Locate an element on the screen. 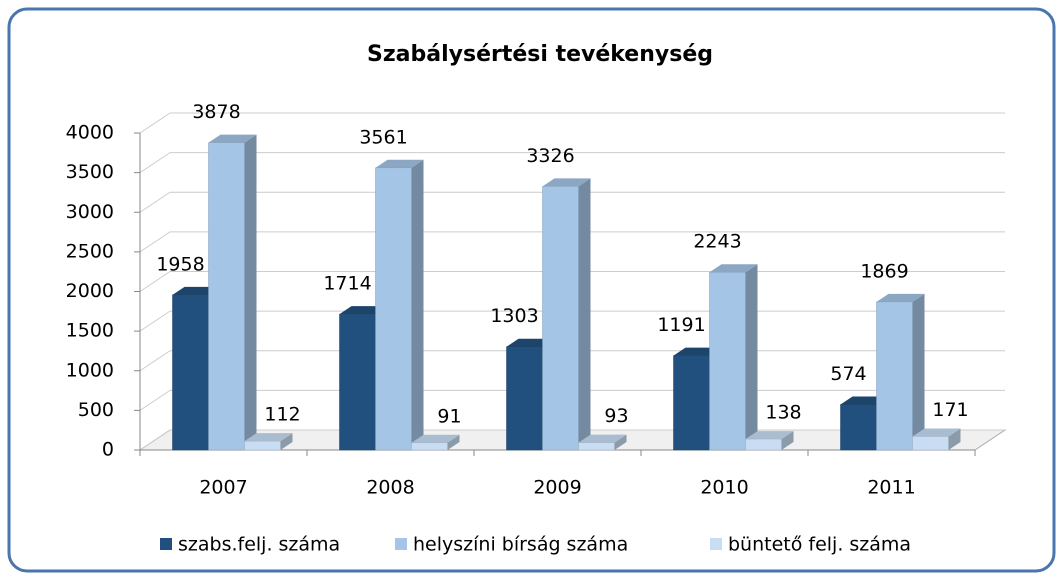 This screenshot has width=1063, height=580. data-label: 91 is located at coordinates (449, 416).